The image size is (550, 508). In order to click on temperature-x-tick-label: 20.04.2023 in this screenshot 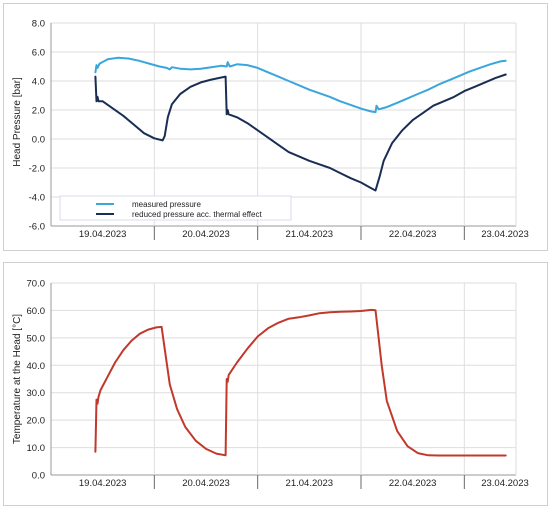, I will do `click(206, 483)`.